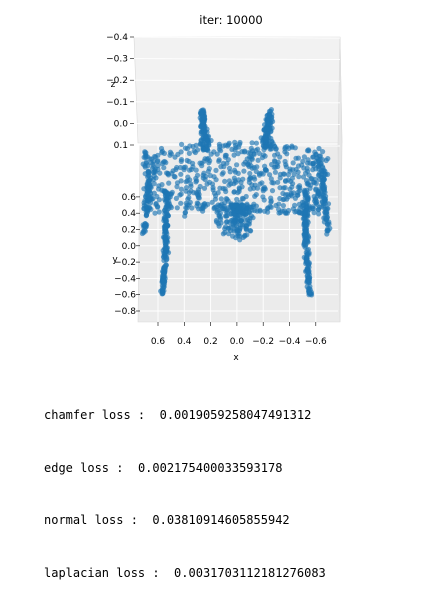  I want to click on z-gridline, so click(237, 102).